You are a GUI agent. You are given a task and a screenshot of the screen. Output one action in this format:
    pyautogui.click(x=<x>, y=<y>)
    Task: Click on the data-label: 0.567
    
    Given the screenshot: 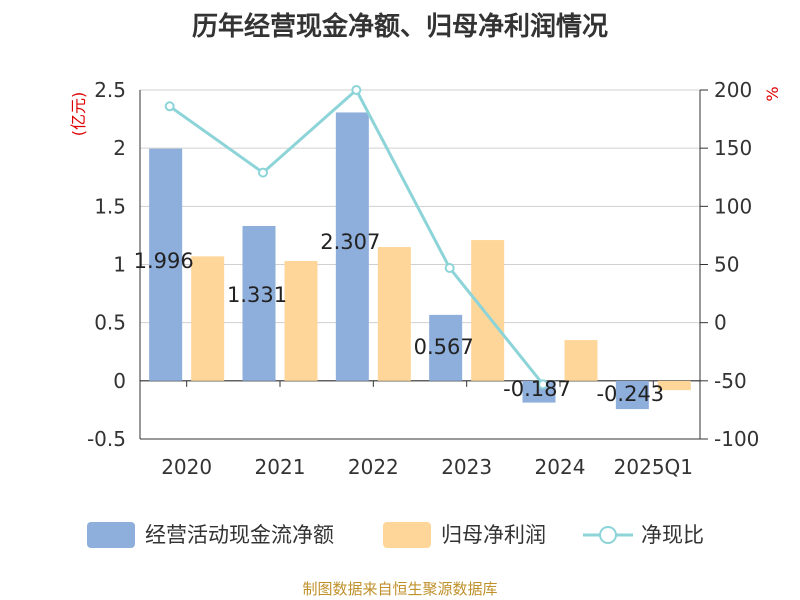 What is the action you would take?
    pyautogui.click(x=444, y=347)
    